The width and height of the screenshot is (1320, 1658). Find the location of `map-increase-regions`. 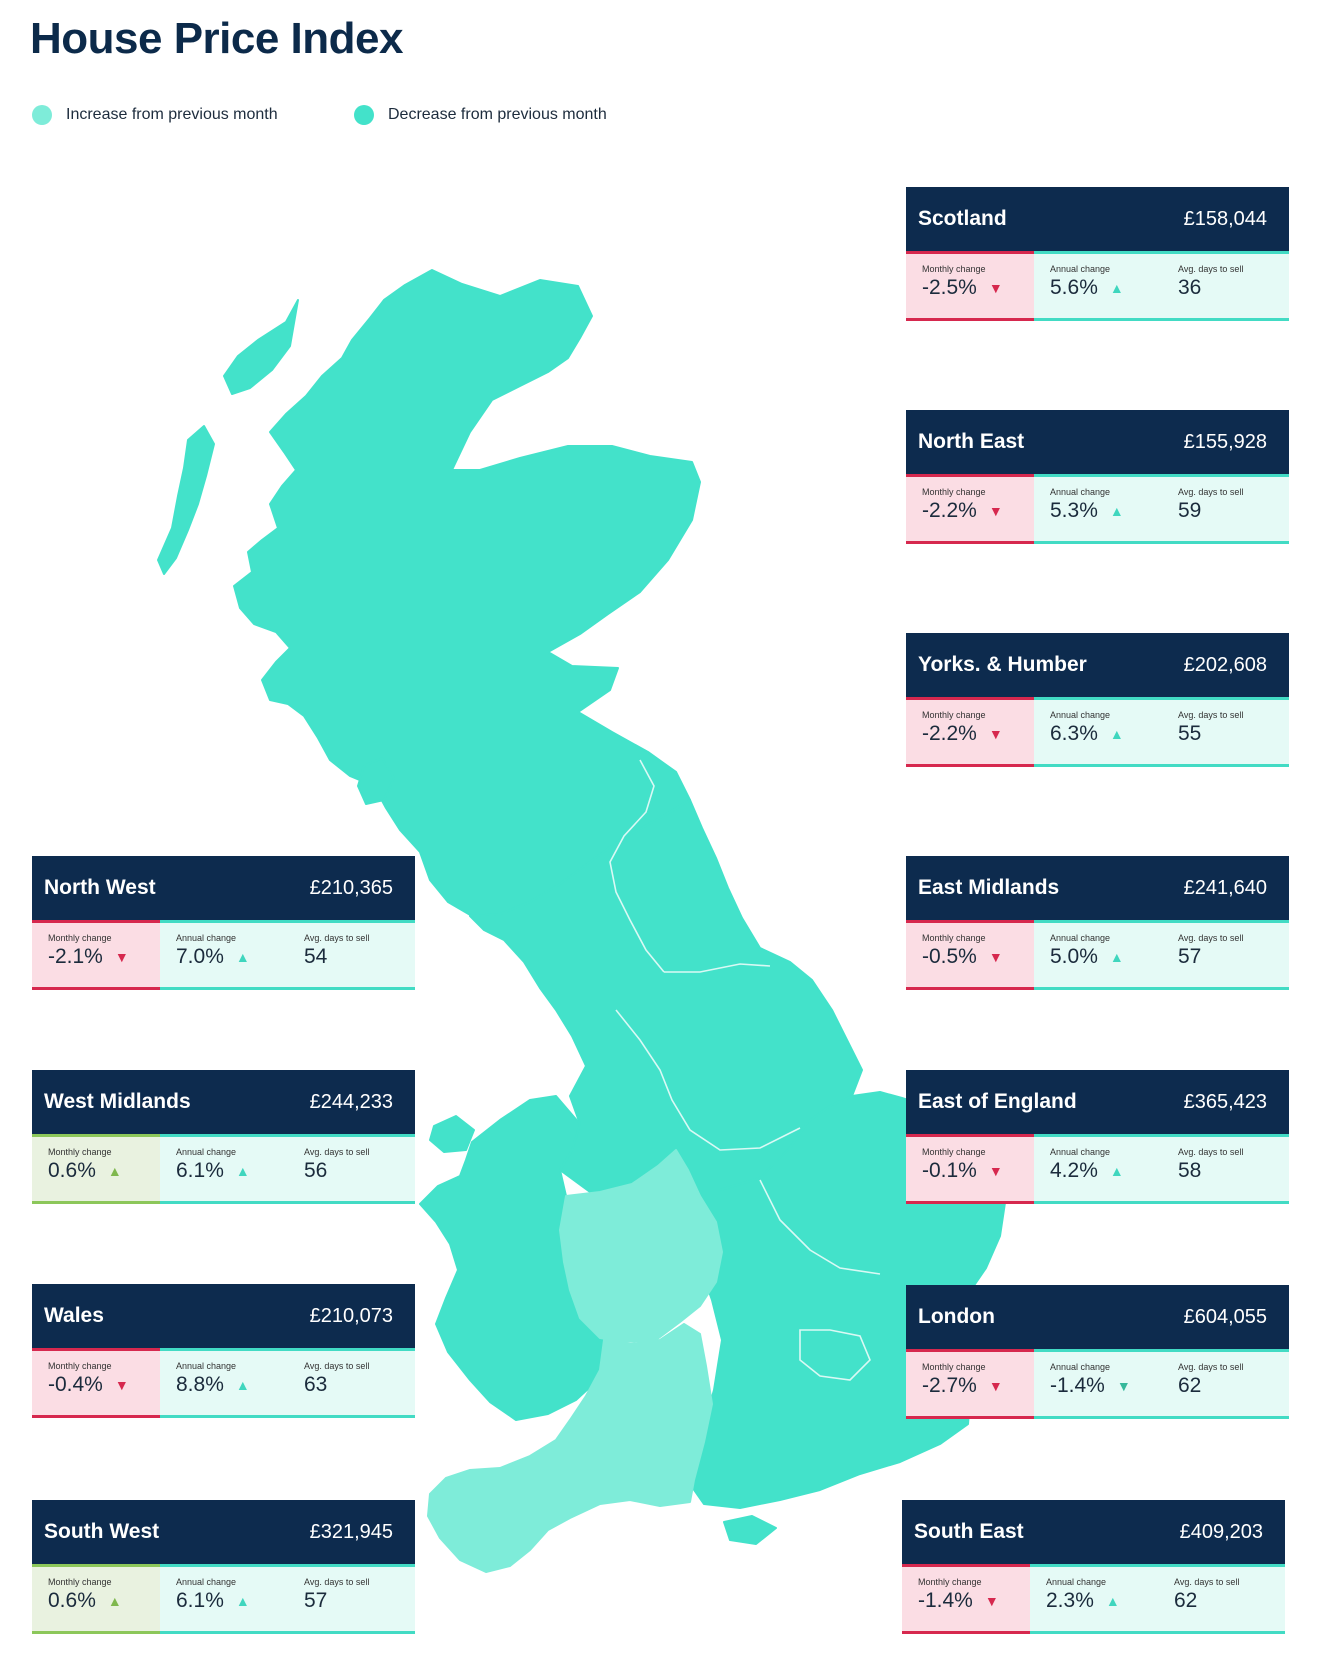

map-increase-regions is located at coordinates (575, 1361).